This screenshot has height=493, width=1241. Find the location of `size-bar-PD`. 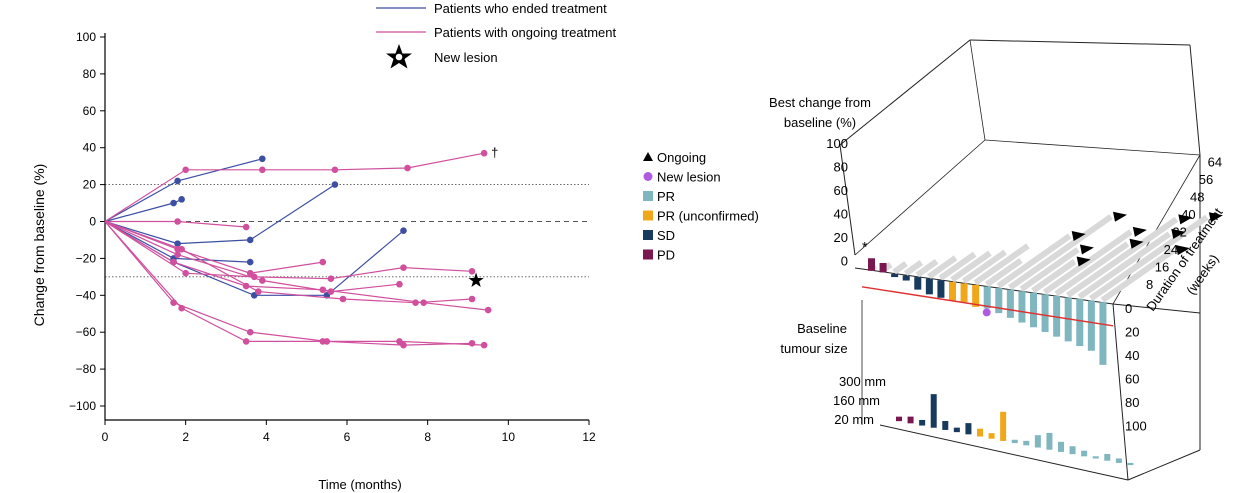

size-bar-PD is located at coordinates (910, 420).